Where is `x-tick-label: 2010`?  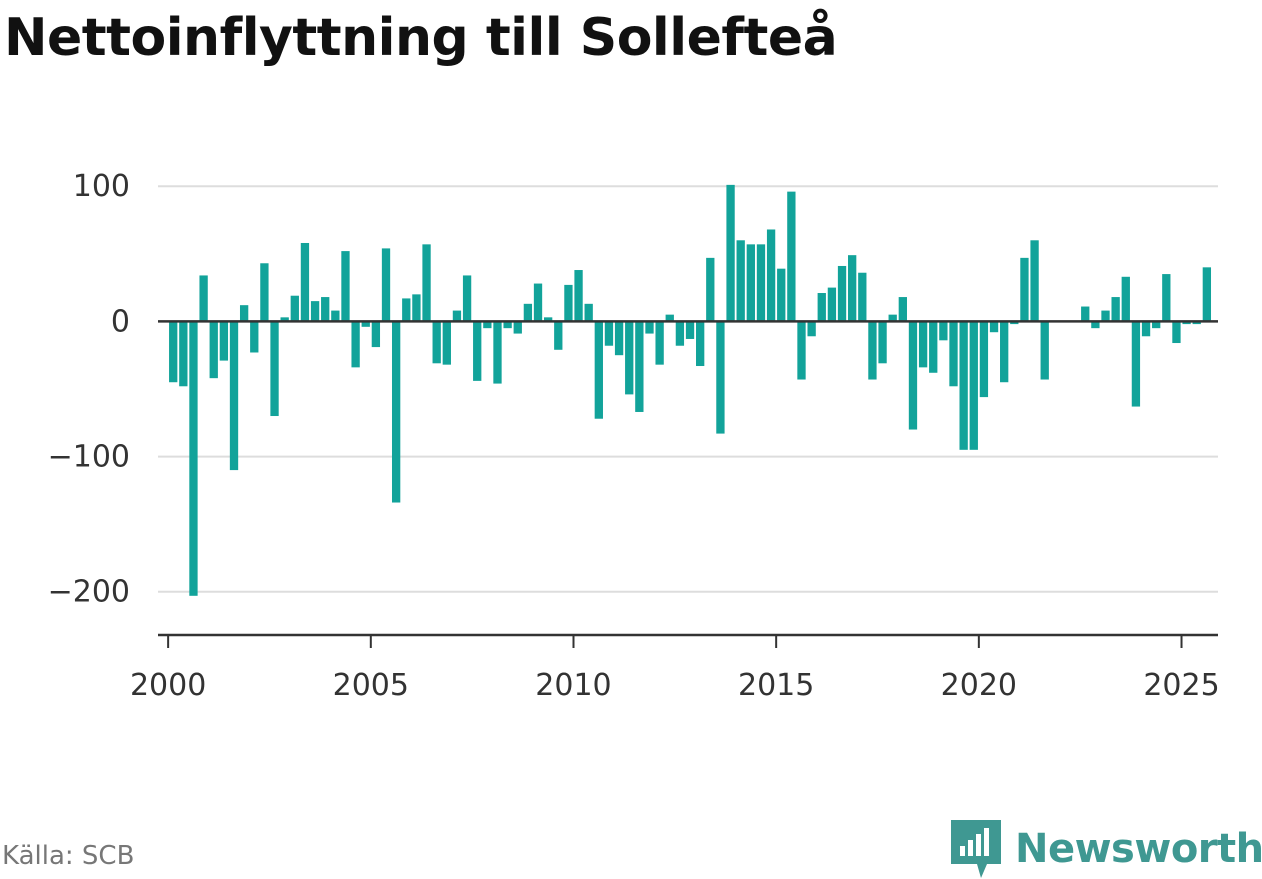 x-tick-label: 2010 is located at coordinates (573, 685).